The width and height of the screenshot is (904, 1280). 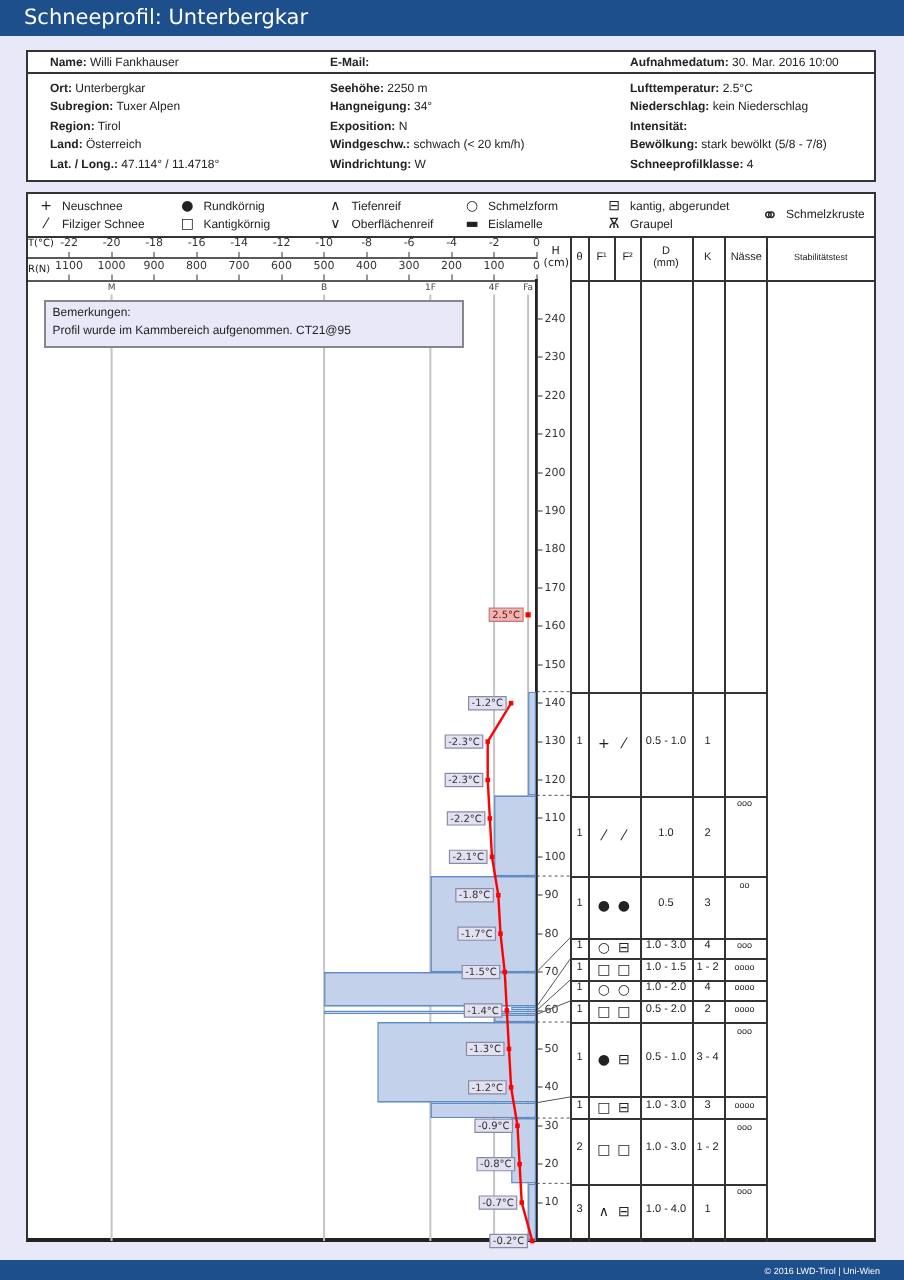 I want to click on text: Schneeprofil: Unterbergkar, so click(x=166, y=18).